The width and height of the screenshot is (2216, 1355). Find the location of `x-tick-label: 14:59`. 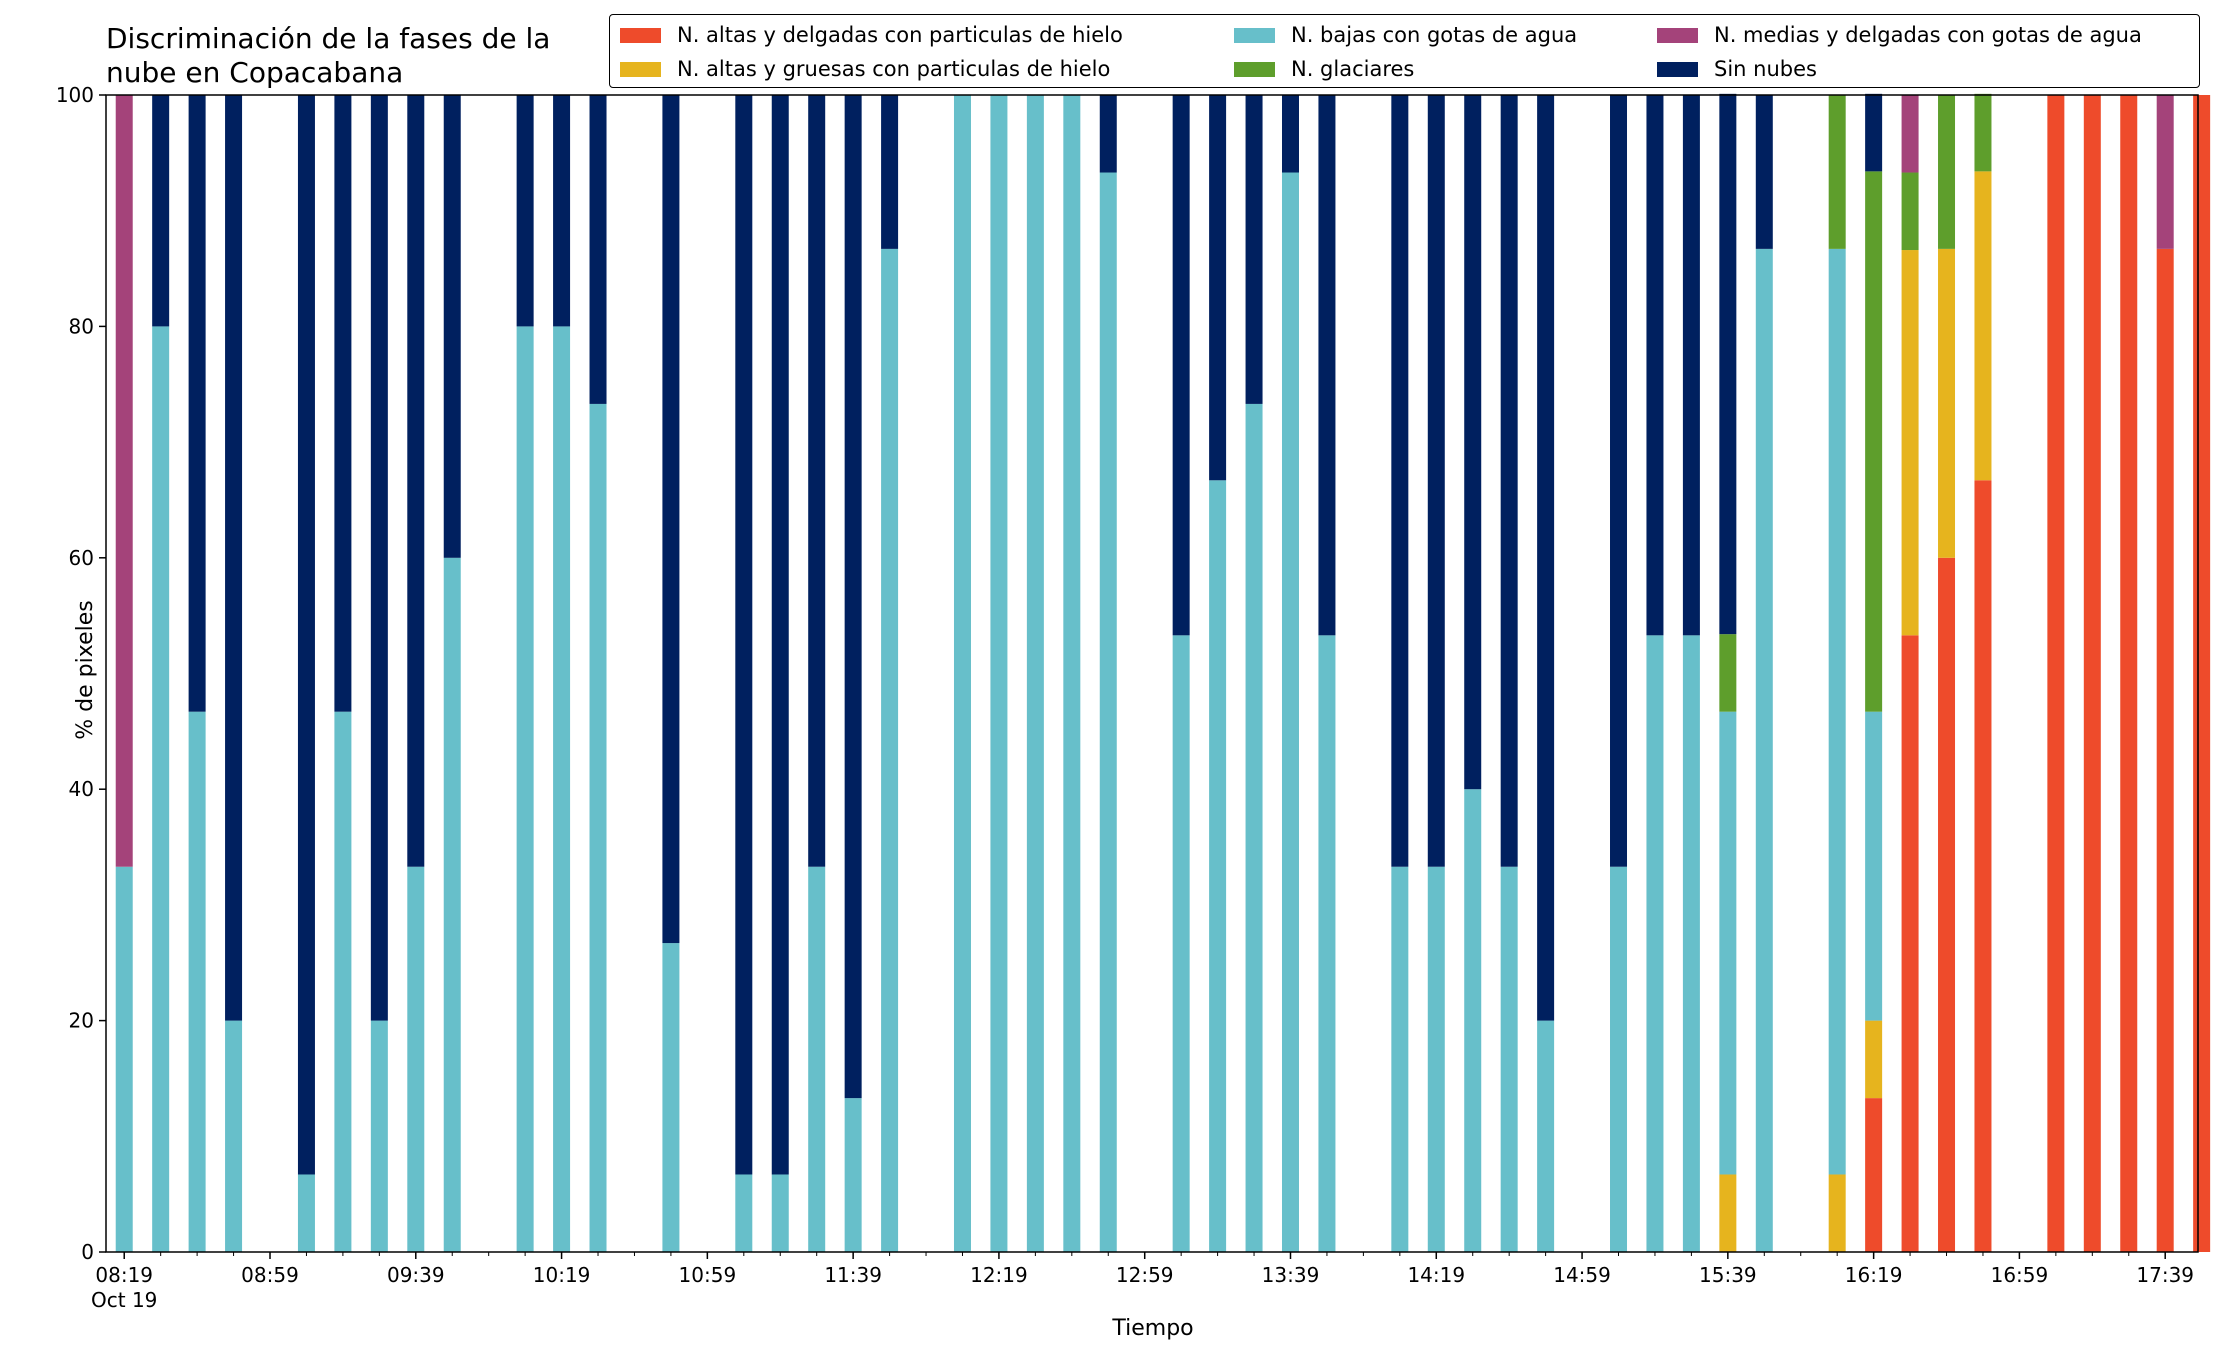

x-tick-label: 14:59 is located at coordinates (1582, 1275).